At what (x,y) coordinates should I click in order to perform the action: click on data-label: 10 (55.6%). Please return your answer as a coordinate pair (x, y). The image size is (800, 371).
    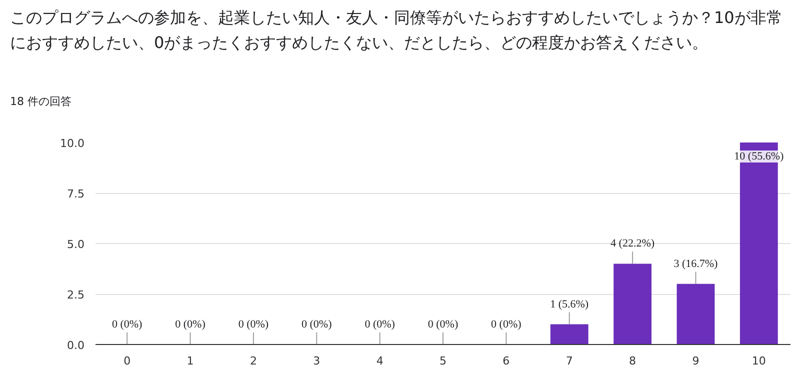
    Looking at the image, I should click on (759, 156).